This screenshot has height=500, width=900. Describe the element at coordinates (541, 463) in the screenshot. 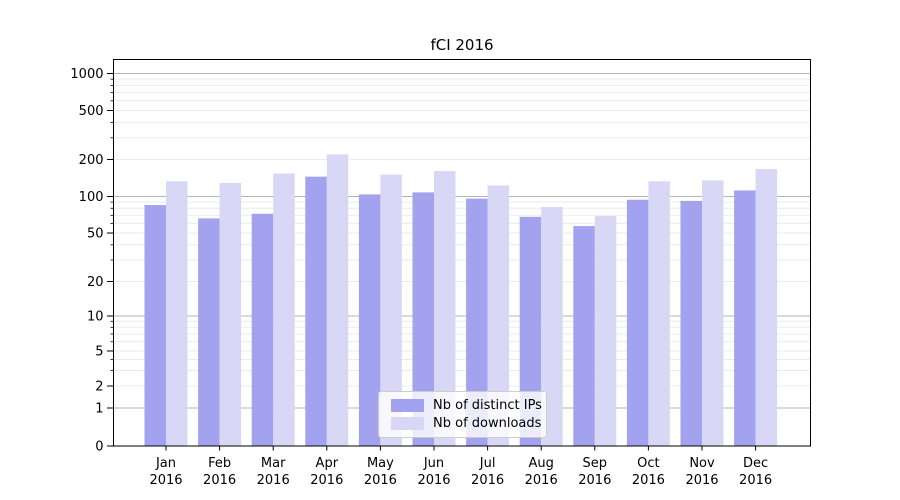

I see `x-tick-label-month: Aug` at that location.